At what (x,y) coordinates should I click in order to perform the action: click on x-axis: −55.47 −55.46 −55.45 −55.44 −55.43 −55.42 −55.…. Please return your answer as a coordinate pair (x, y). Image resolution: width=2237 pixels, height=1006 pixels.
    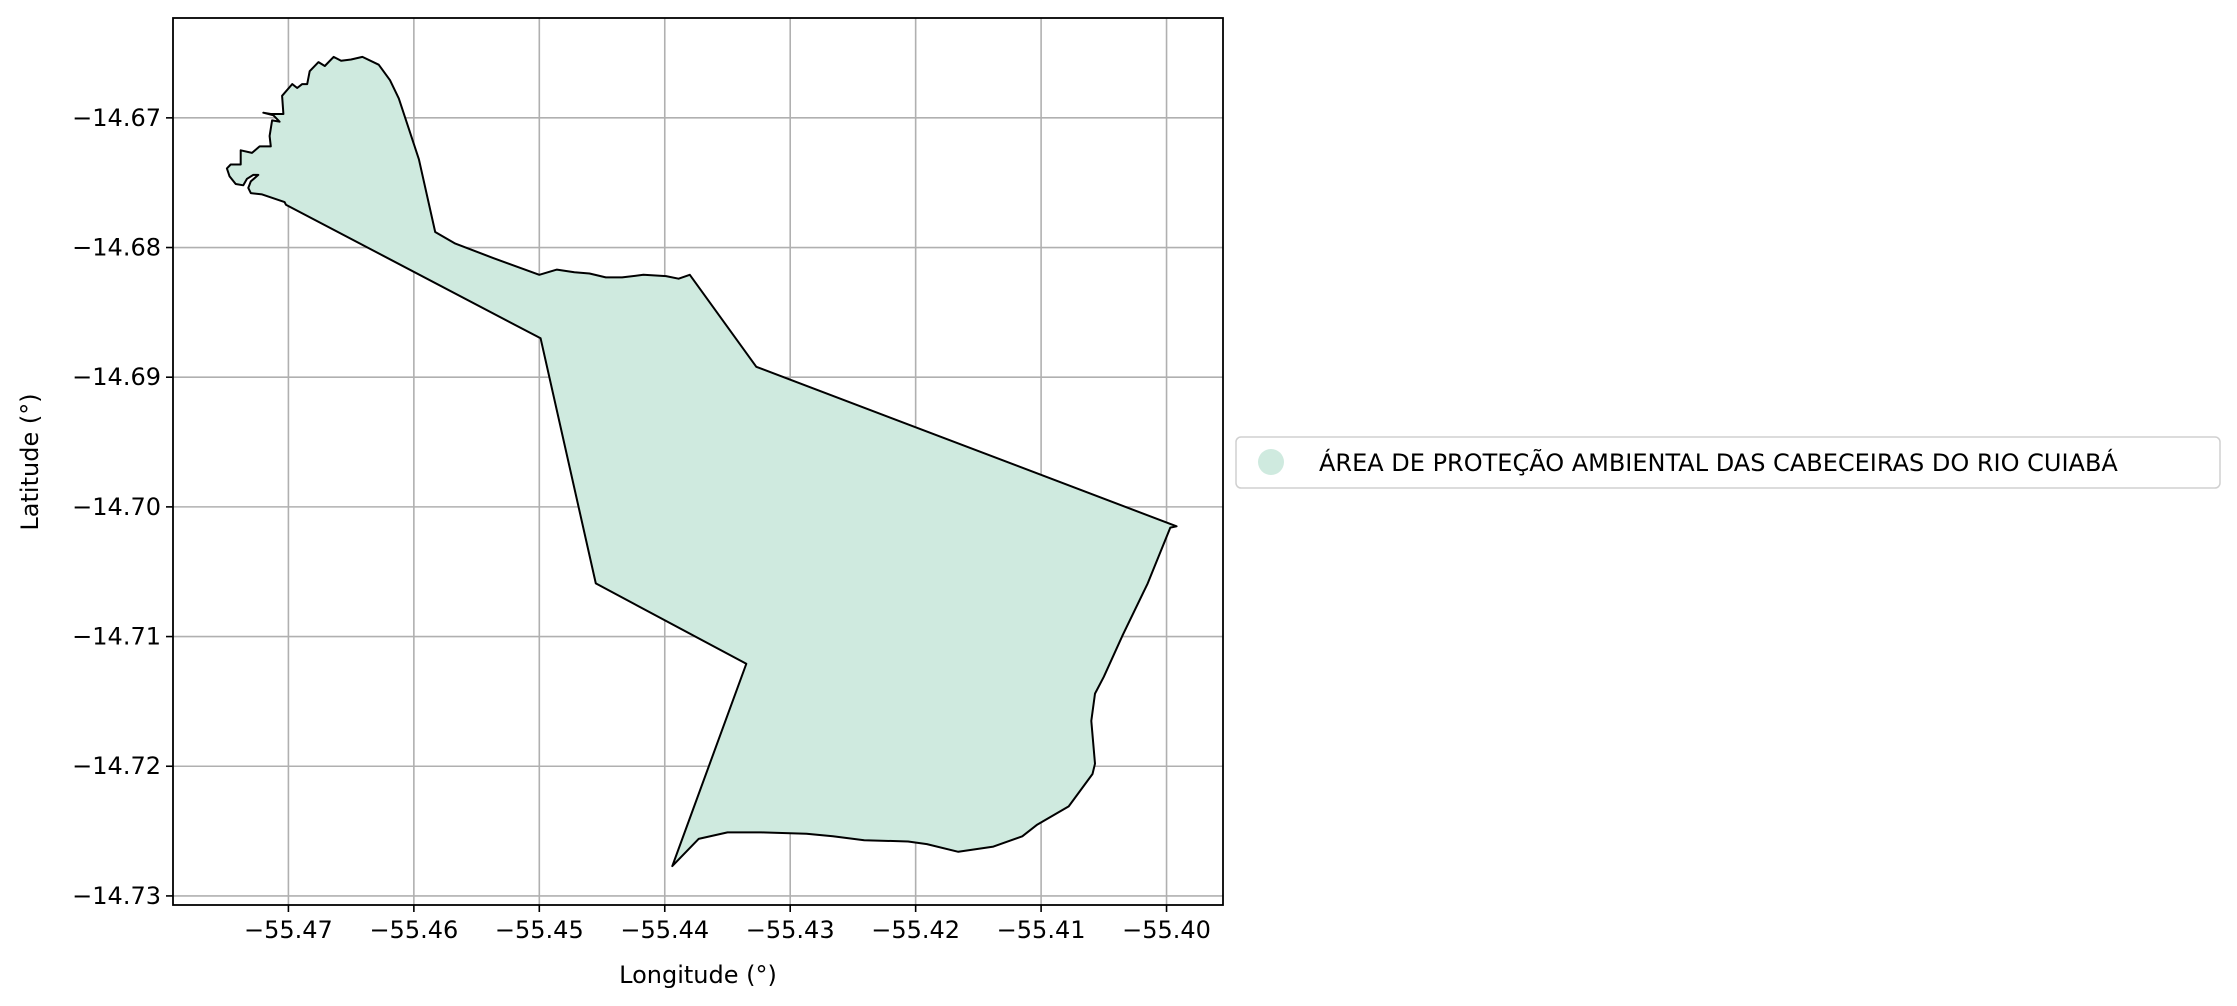
    Looking at the image, I should click on (727, 924).